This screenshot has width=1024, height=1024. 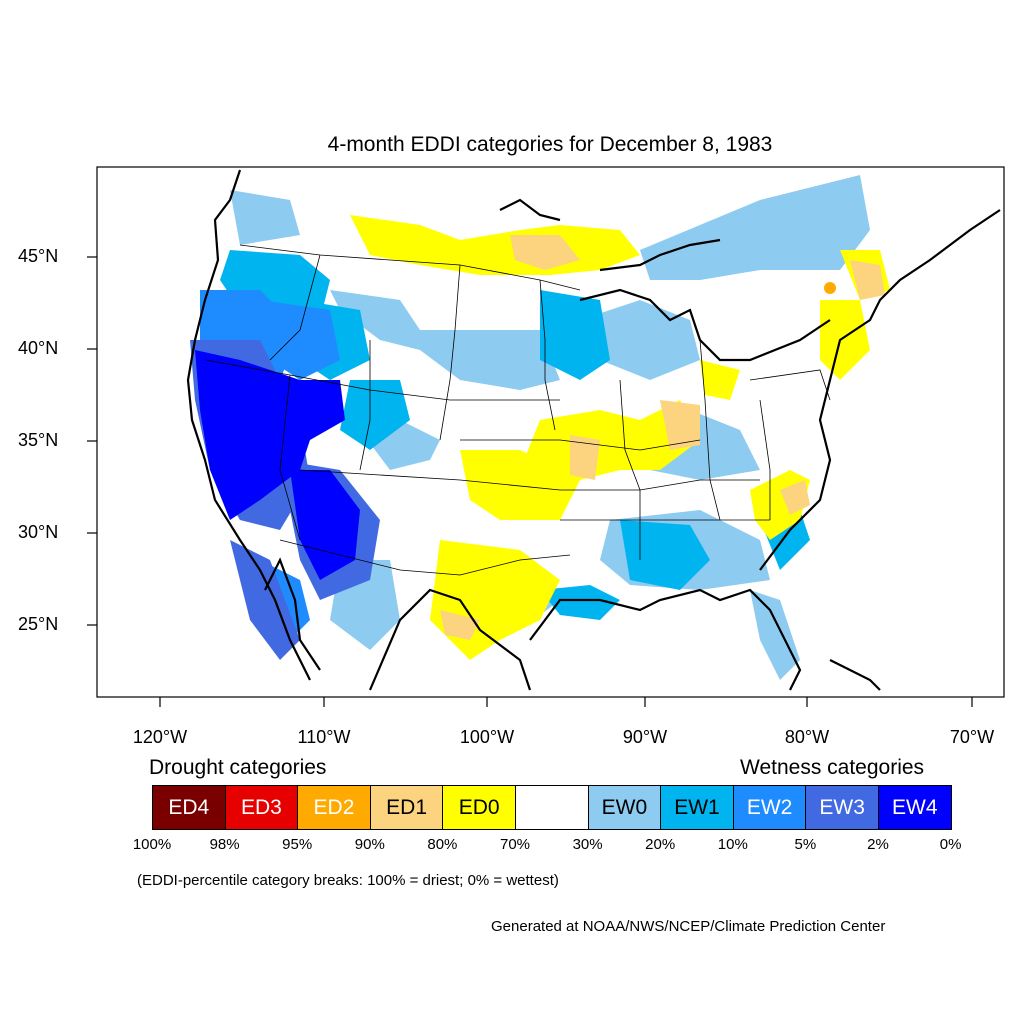 I want to click on legend-box-normal, so click(x=552, y=807).